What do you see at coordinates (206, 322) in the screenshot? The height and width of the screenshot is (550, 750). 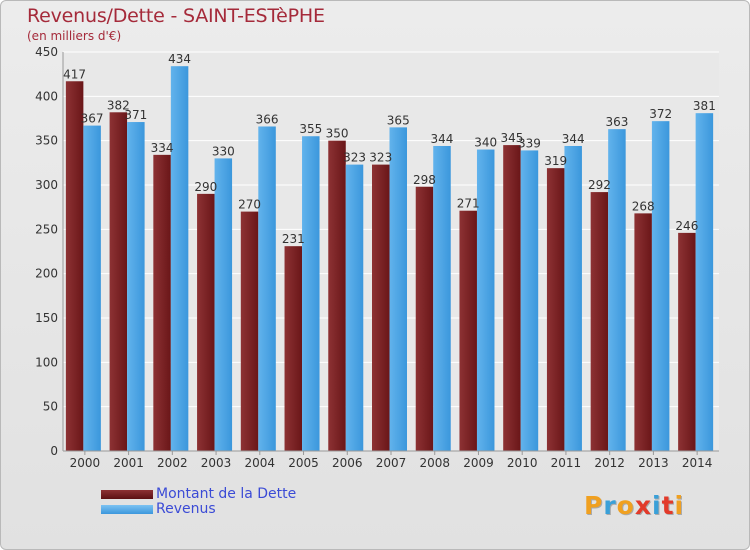 I see `bar-debt-2003` at bounding box center [206, 322].